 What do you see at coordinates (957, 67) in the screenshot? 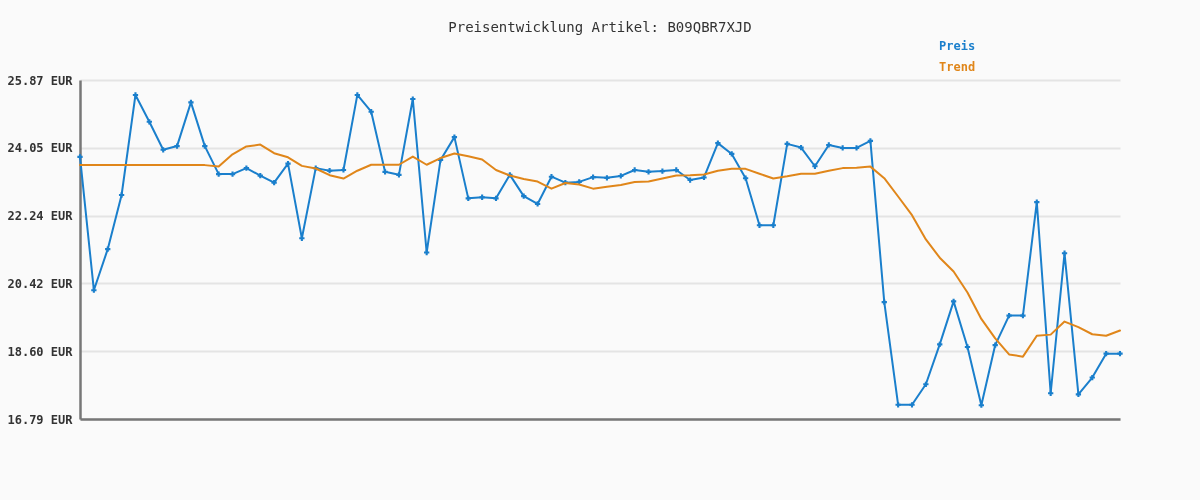
I see `text: Trend` at bounding box center [957, 67].